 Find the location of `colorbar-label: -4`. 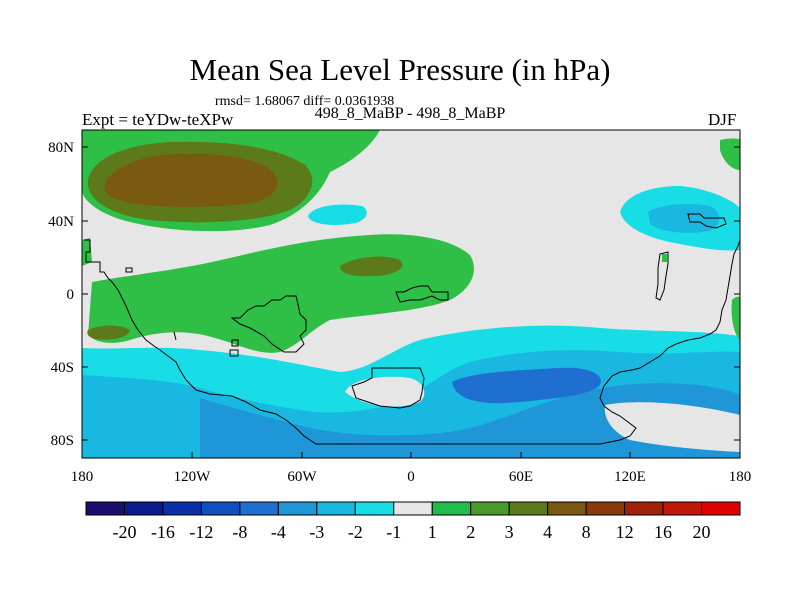

colorbar-label: -4 is located at coordinates (278, 532).